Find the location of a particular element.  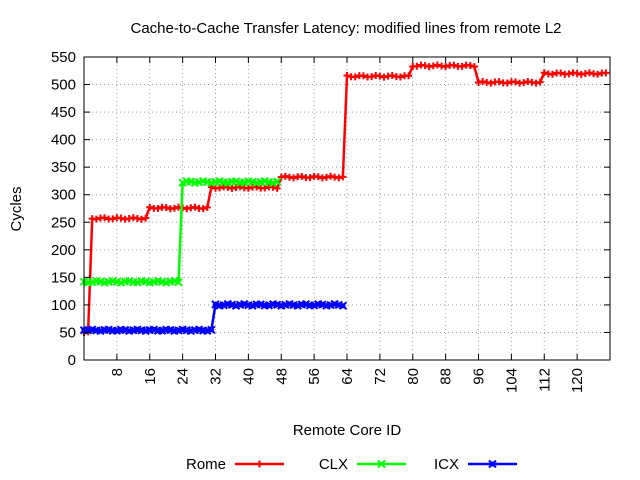

y-tick-label: 250 is located at coordinates (63, 222).